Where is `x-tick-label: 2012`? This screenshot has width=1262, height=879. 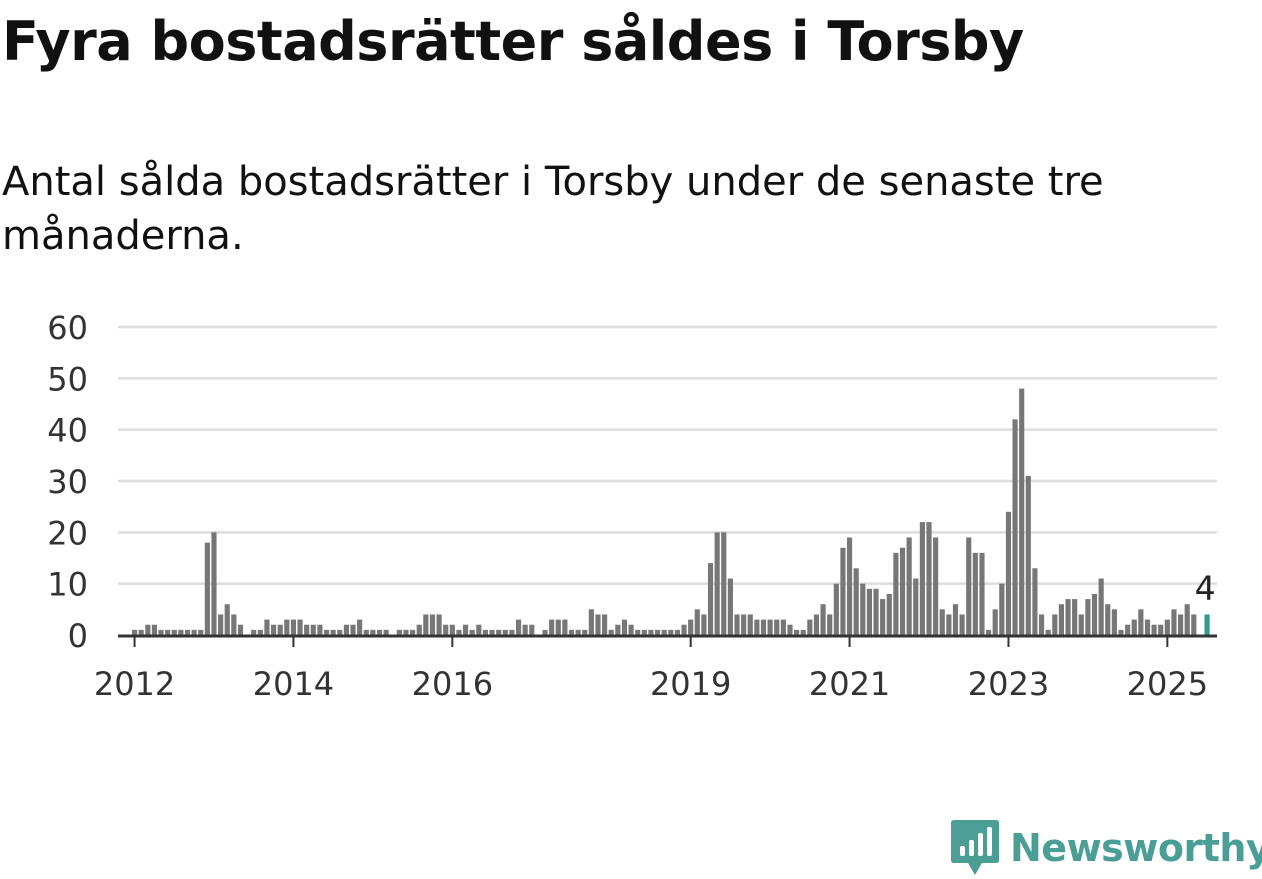 x-tick-label: 2012 is located at coordinates (134, 684).